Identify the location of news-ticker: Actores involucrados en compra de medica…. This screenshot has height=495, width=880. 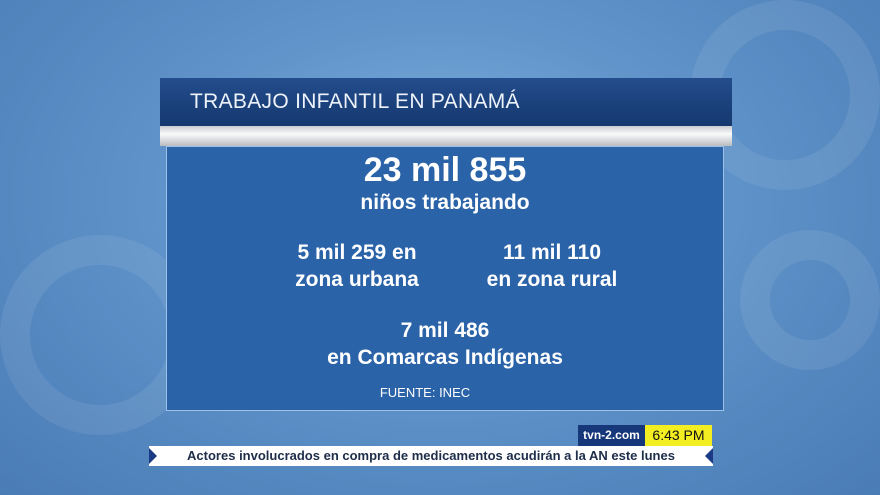
(431, 456).